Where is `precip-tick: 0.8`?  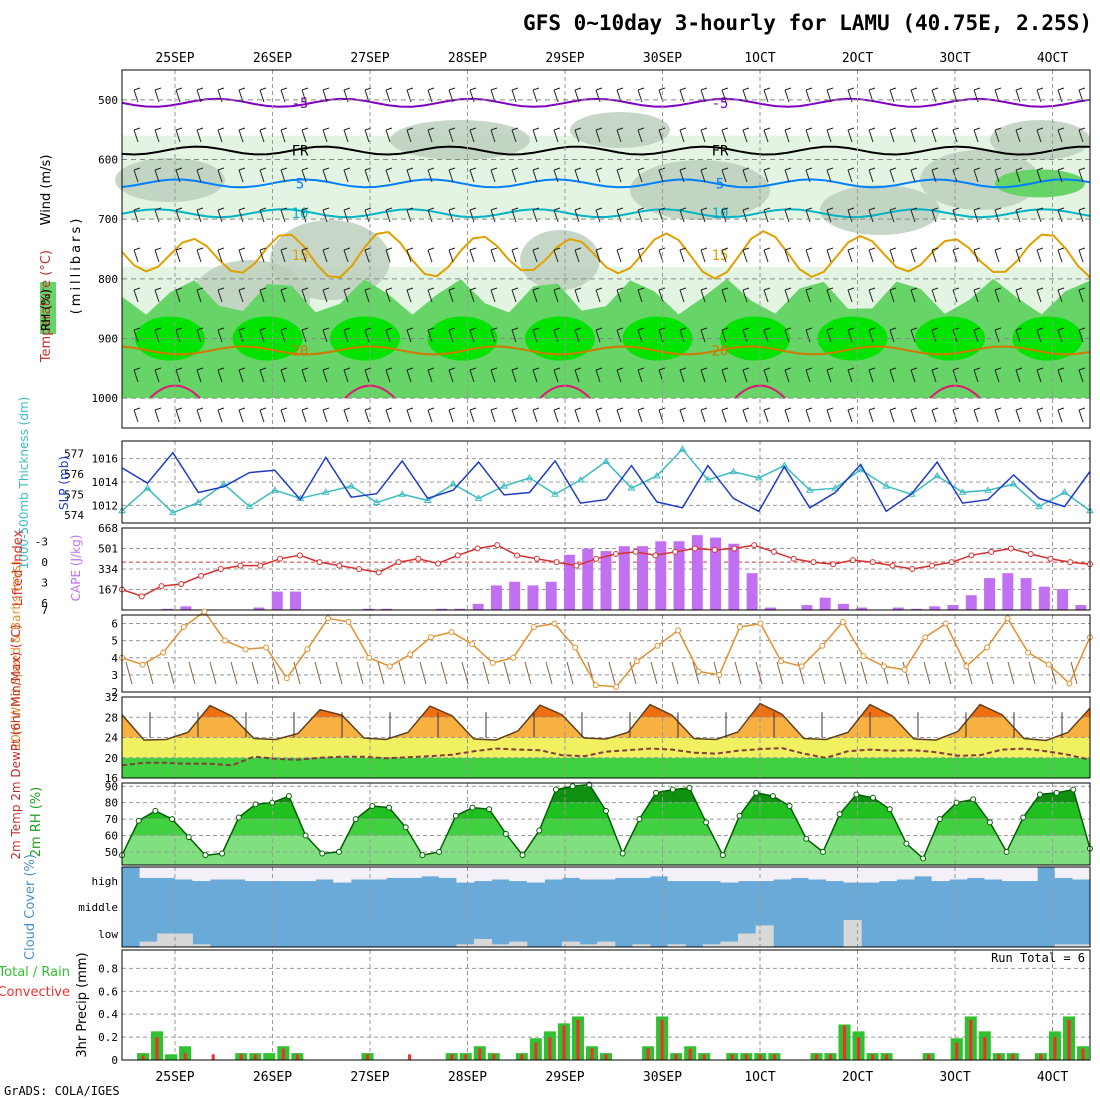
precip-tick: 0.8 is located at coordinates (108, 968).